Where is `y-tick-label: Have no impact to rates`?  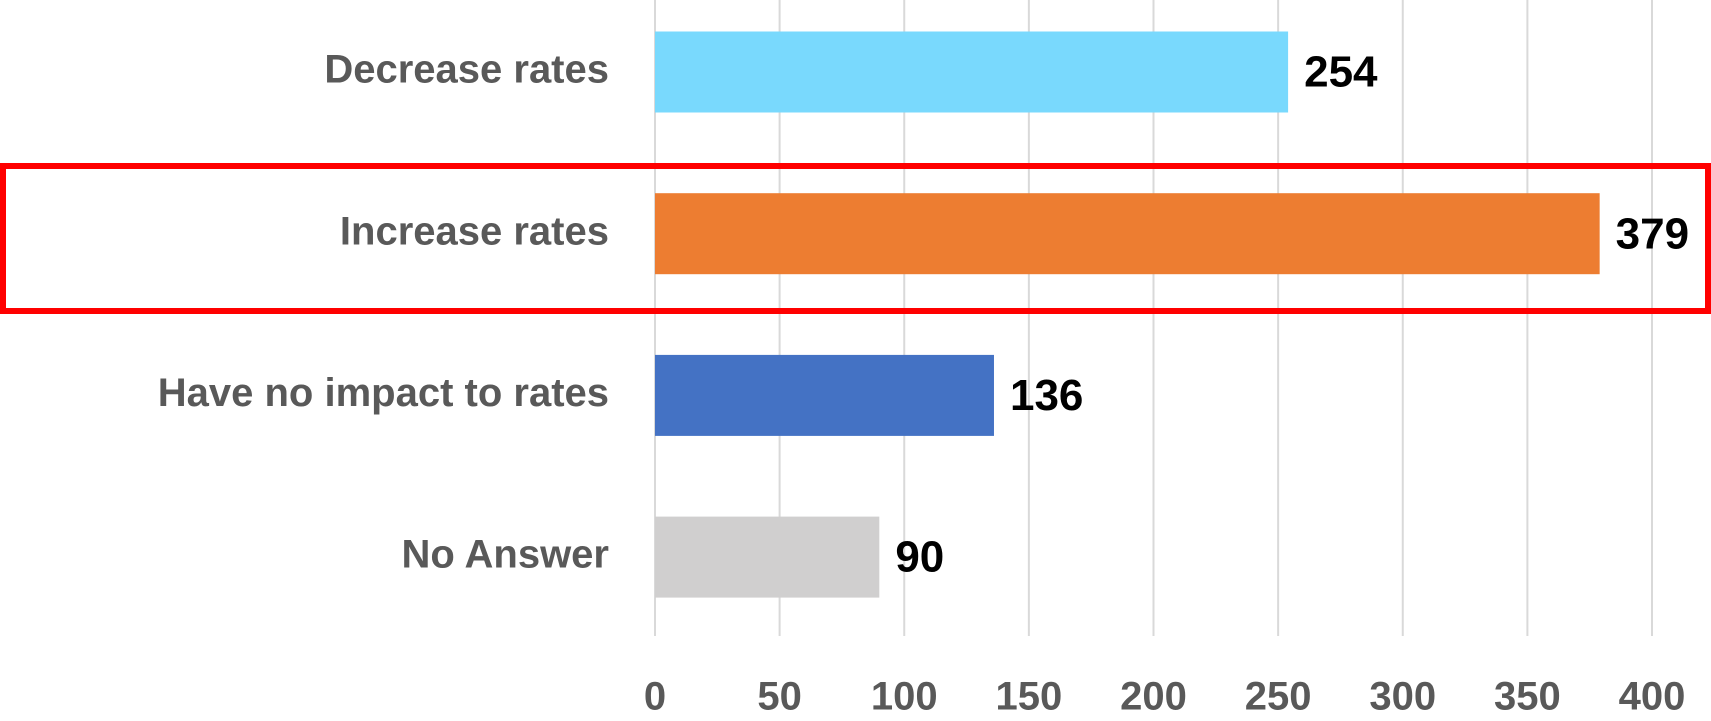
y-tick-label: Have no impact to rates is located at coordinates (383, 393).